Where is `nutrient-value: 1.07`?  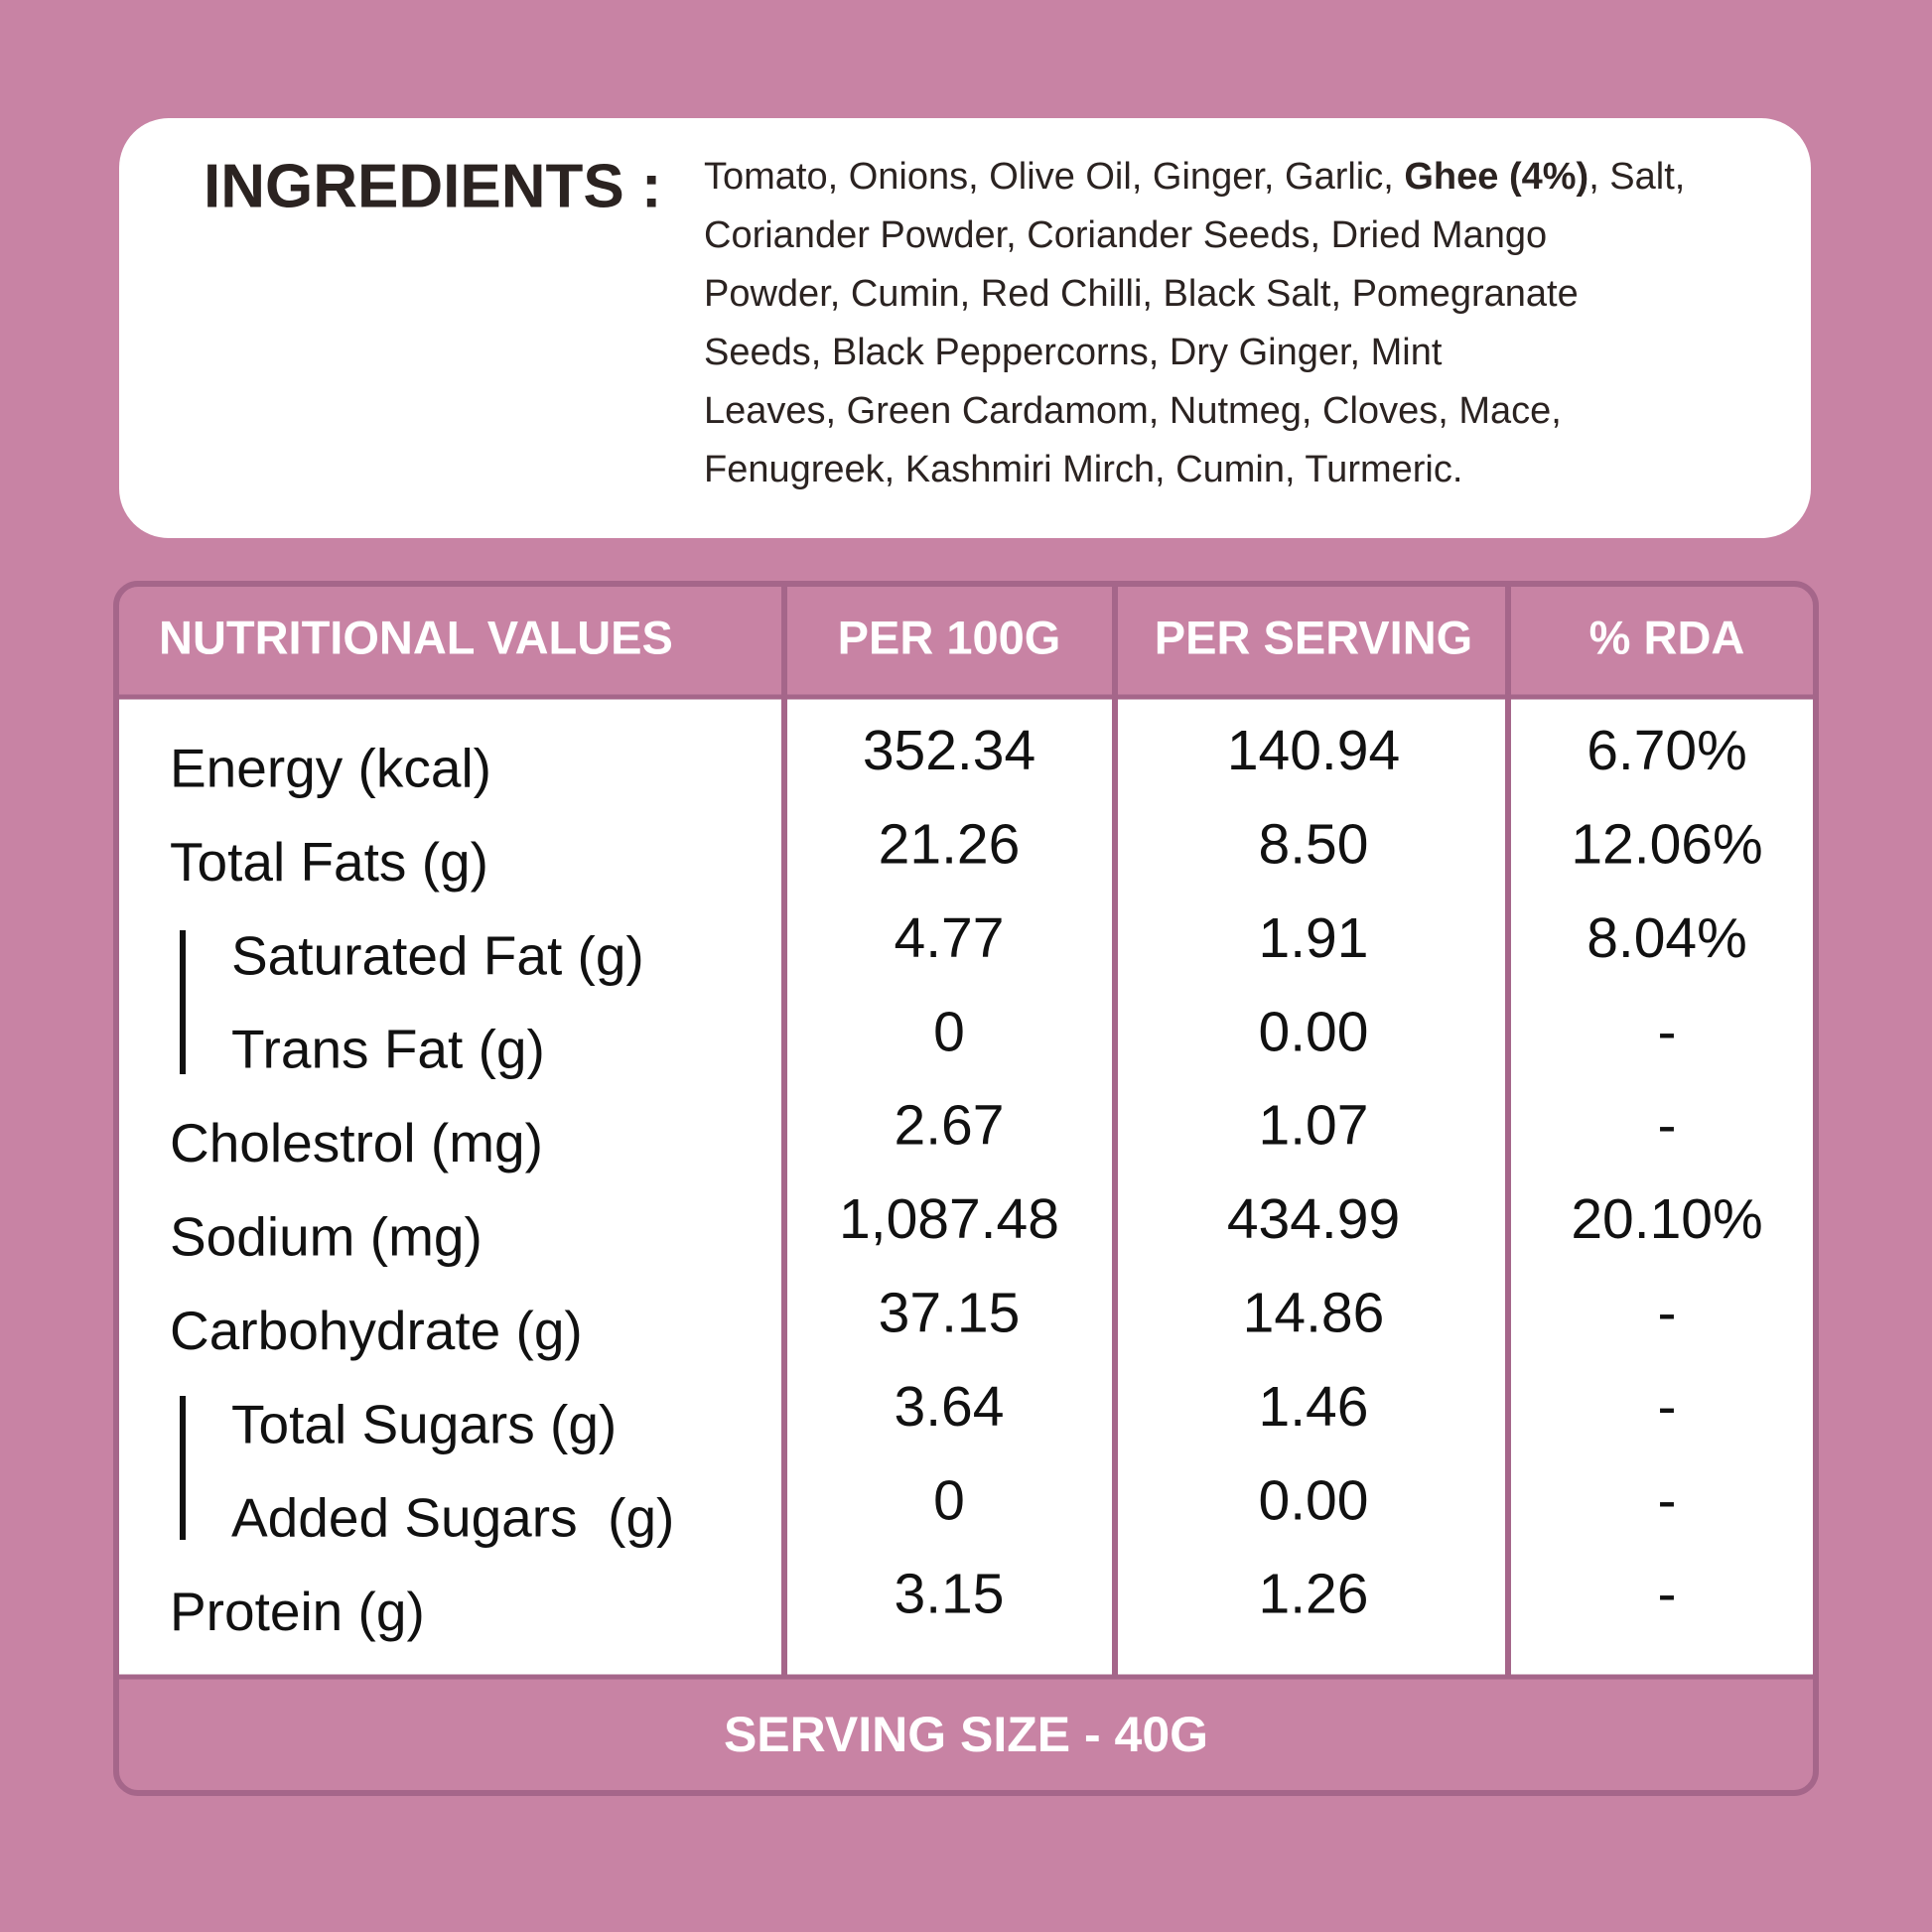
nutrient-value: 1.07 is located at coordinates (1314, 1126).